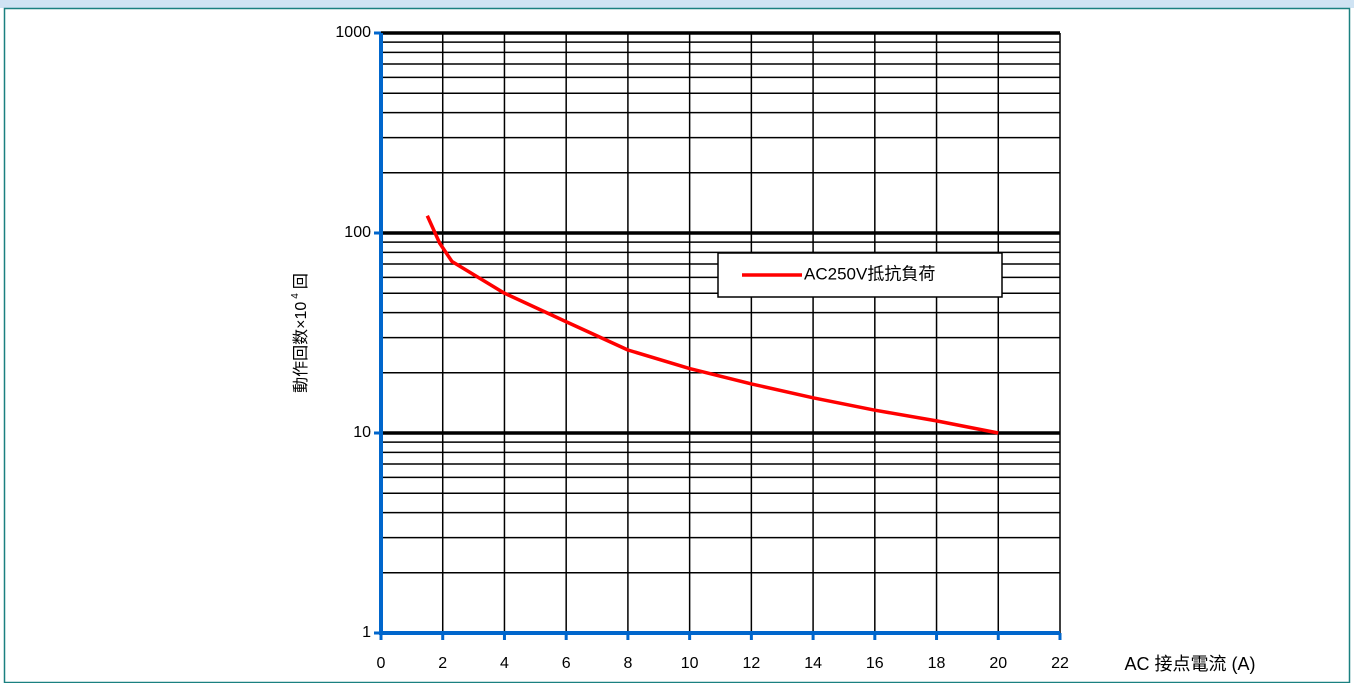 The height and width of the screenshot is (683, 1354). What do you see at coordinates (690, 663) in the screenshot?
I see `x-tick-label: 10` at bounding box center [690, 663].